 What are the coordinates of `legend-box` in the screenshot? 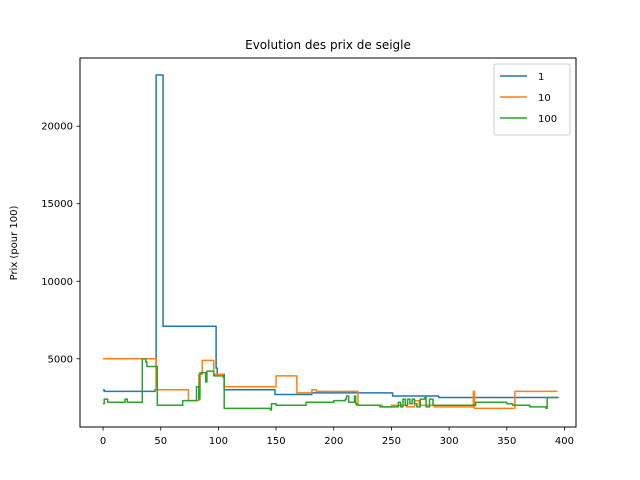 It's located at (532, 99).